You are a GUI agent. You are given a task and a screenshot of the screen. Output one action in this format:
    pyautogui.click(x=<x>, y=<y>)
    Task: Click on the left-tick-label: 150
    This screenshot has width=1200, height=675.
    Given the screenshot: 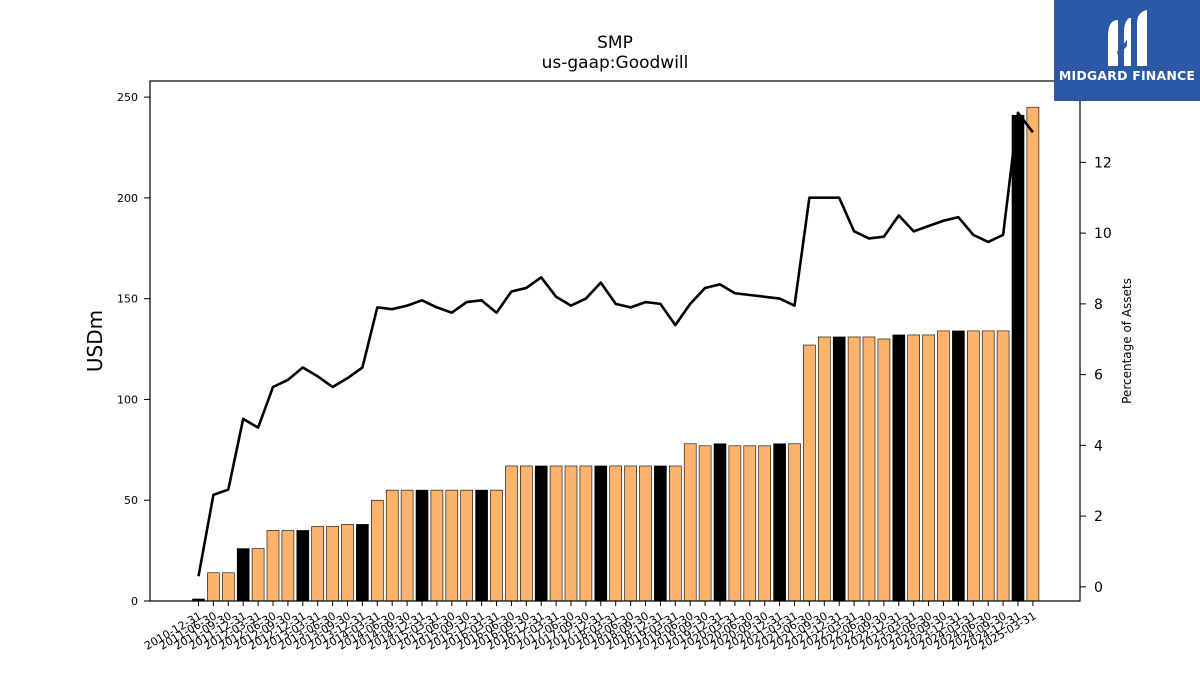 What is the action you would take?
    pyautogui.click(x=127, y=299)
    